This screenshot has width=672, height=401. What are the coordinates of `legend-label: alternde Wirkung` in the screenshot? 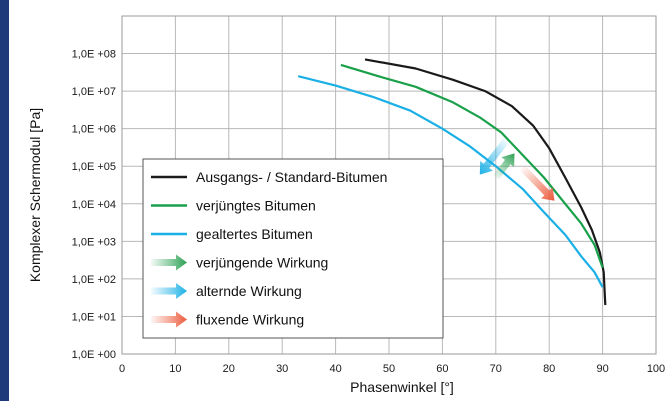 It's located at (249, 291).